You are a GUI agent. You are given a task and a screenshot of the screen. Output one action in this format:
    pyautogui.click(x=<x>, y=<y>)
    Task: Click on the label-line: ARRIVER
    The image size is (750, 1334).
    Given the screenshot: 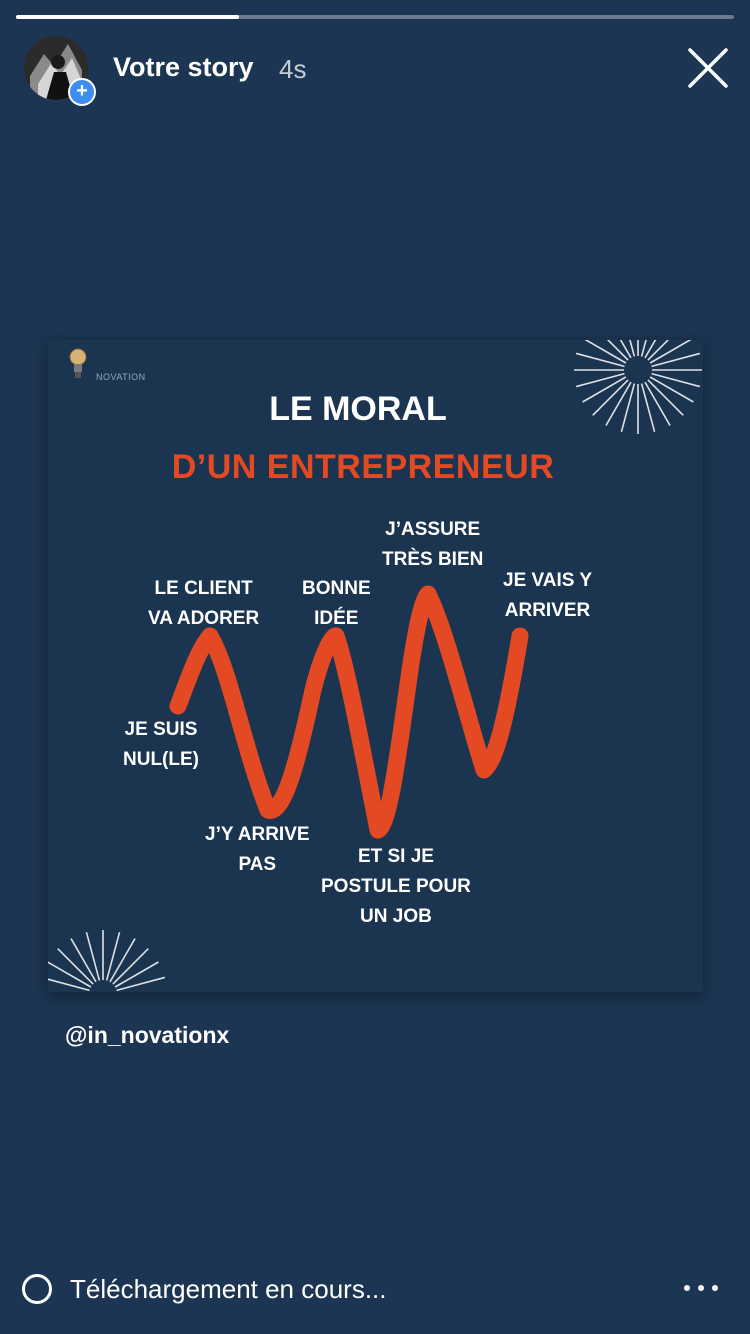 What is the action you would take?
    pyautogui.click(x=547, y=610)
    